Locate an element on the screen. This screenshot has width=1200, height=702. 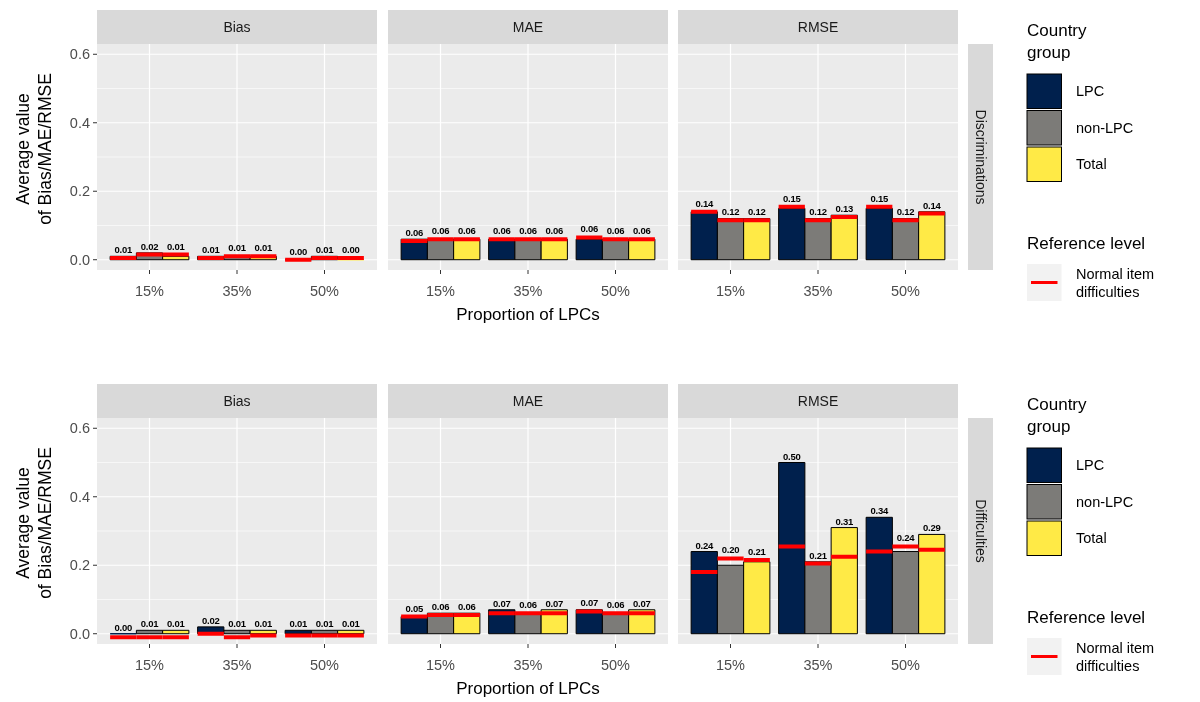
data-label: 0.05 is located at coordinates (414, 608).